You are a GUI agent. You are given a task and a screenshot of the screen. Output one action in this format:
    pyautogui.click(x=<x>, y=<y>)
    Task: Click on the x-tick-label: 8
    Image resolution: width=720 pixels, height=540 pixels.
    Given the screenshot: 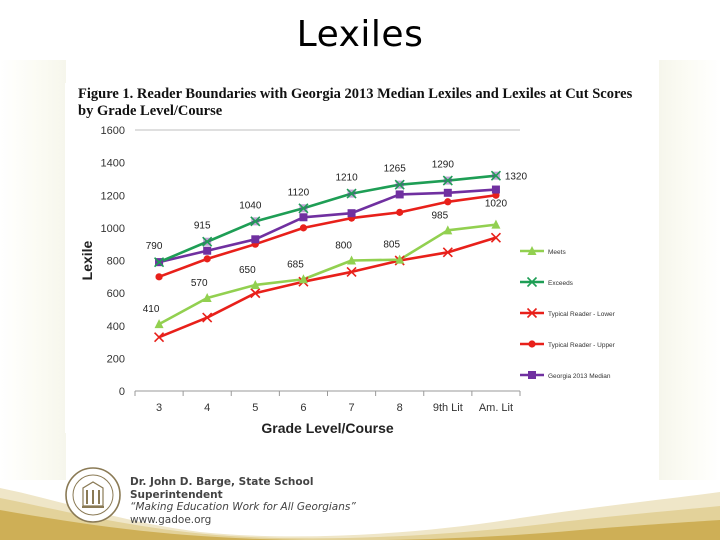 What is the action you would take?
    pyautogui.click(x=400, y=408)
    